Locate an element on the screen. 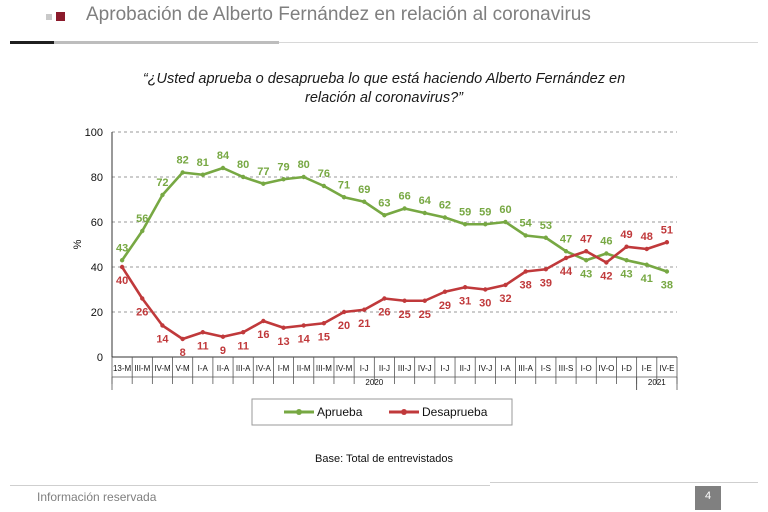  x-tick-label: I-A is located at coordinates (203, 368).